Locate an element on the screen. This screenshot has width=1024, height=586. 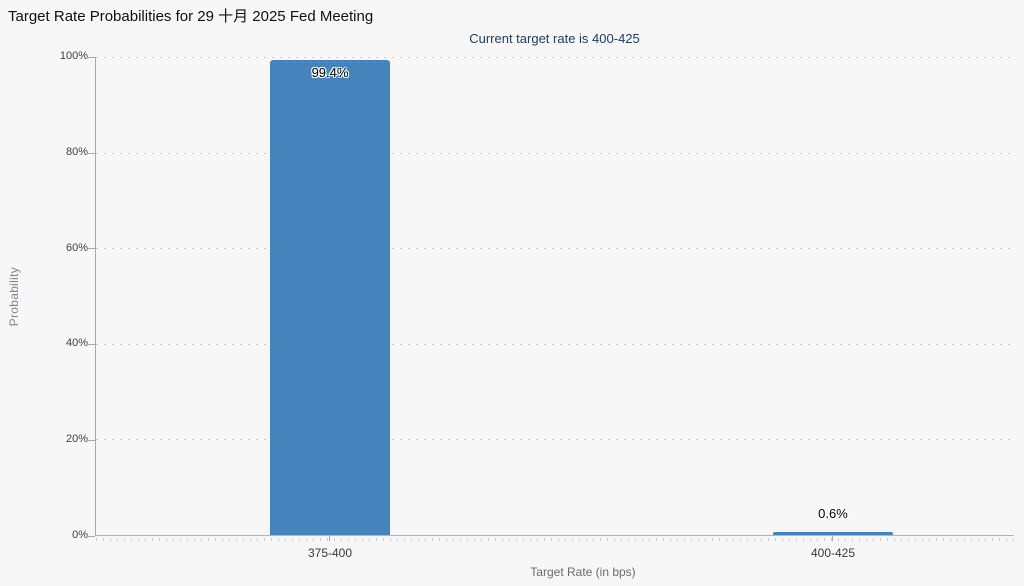
y-axis-title-wrap: Probability is located at coordinates (14, 296).